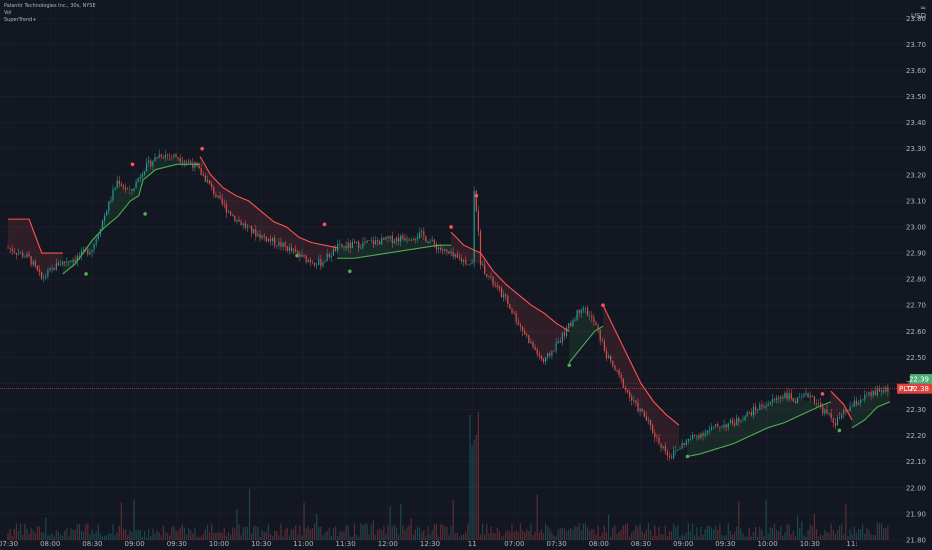 The image size is (932, 550). I want to click on y-tick-label: 23.70, so click(916, 45).